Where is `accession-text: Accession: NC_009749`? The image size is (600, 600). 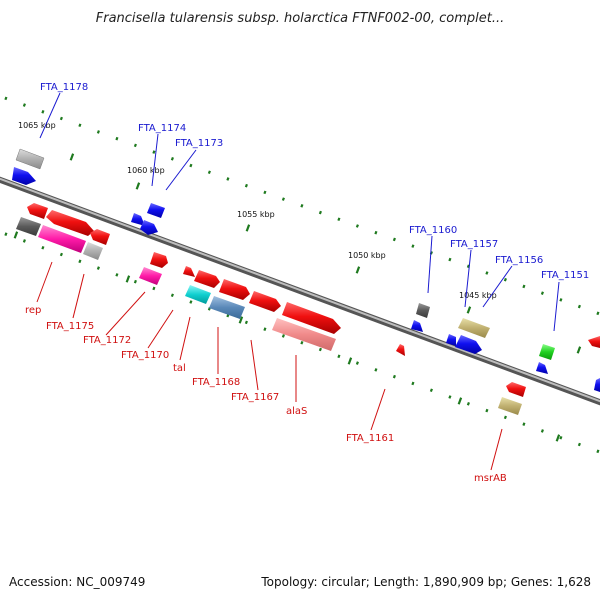 accession-text: Accession: NC_009749 is located at coordinates (77, 582).